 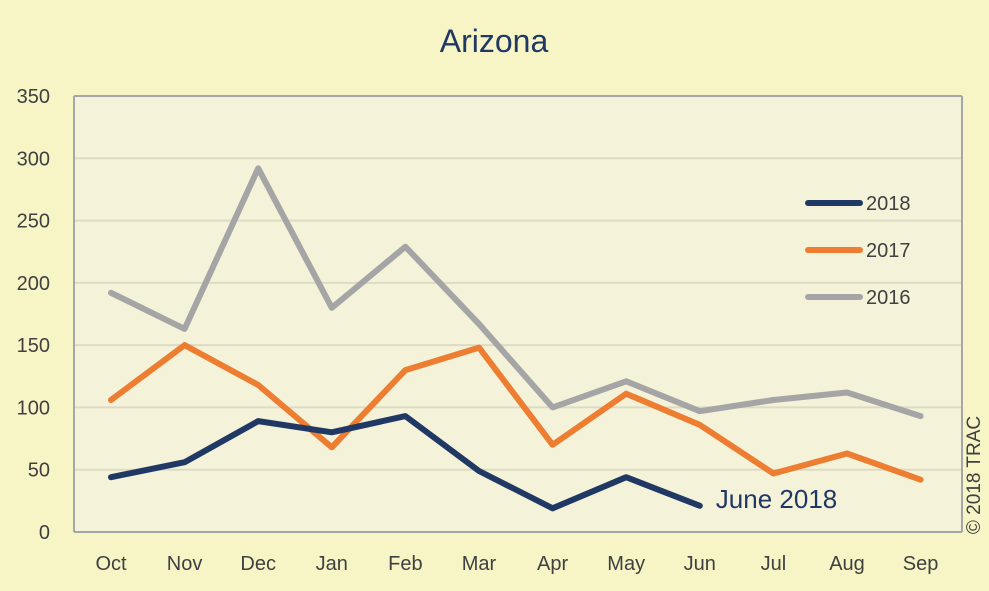 What do you see at coordinates (33, 284) in the screenshot?
I see `y-tick-label: 200` at bounding box center [33, 284].